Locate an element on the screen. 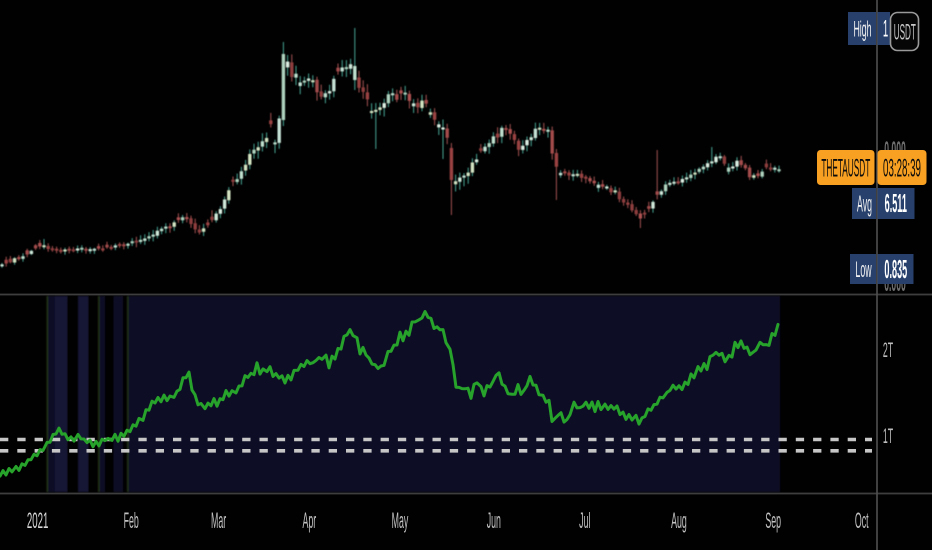 The image size is (932, 550). svg-text: 6.511 is located at coordinates (896, 203).